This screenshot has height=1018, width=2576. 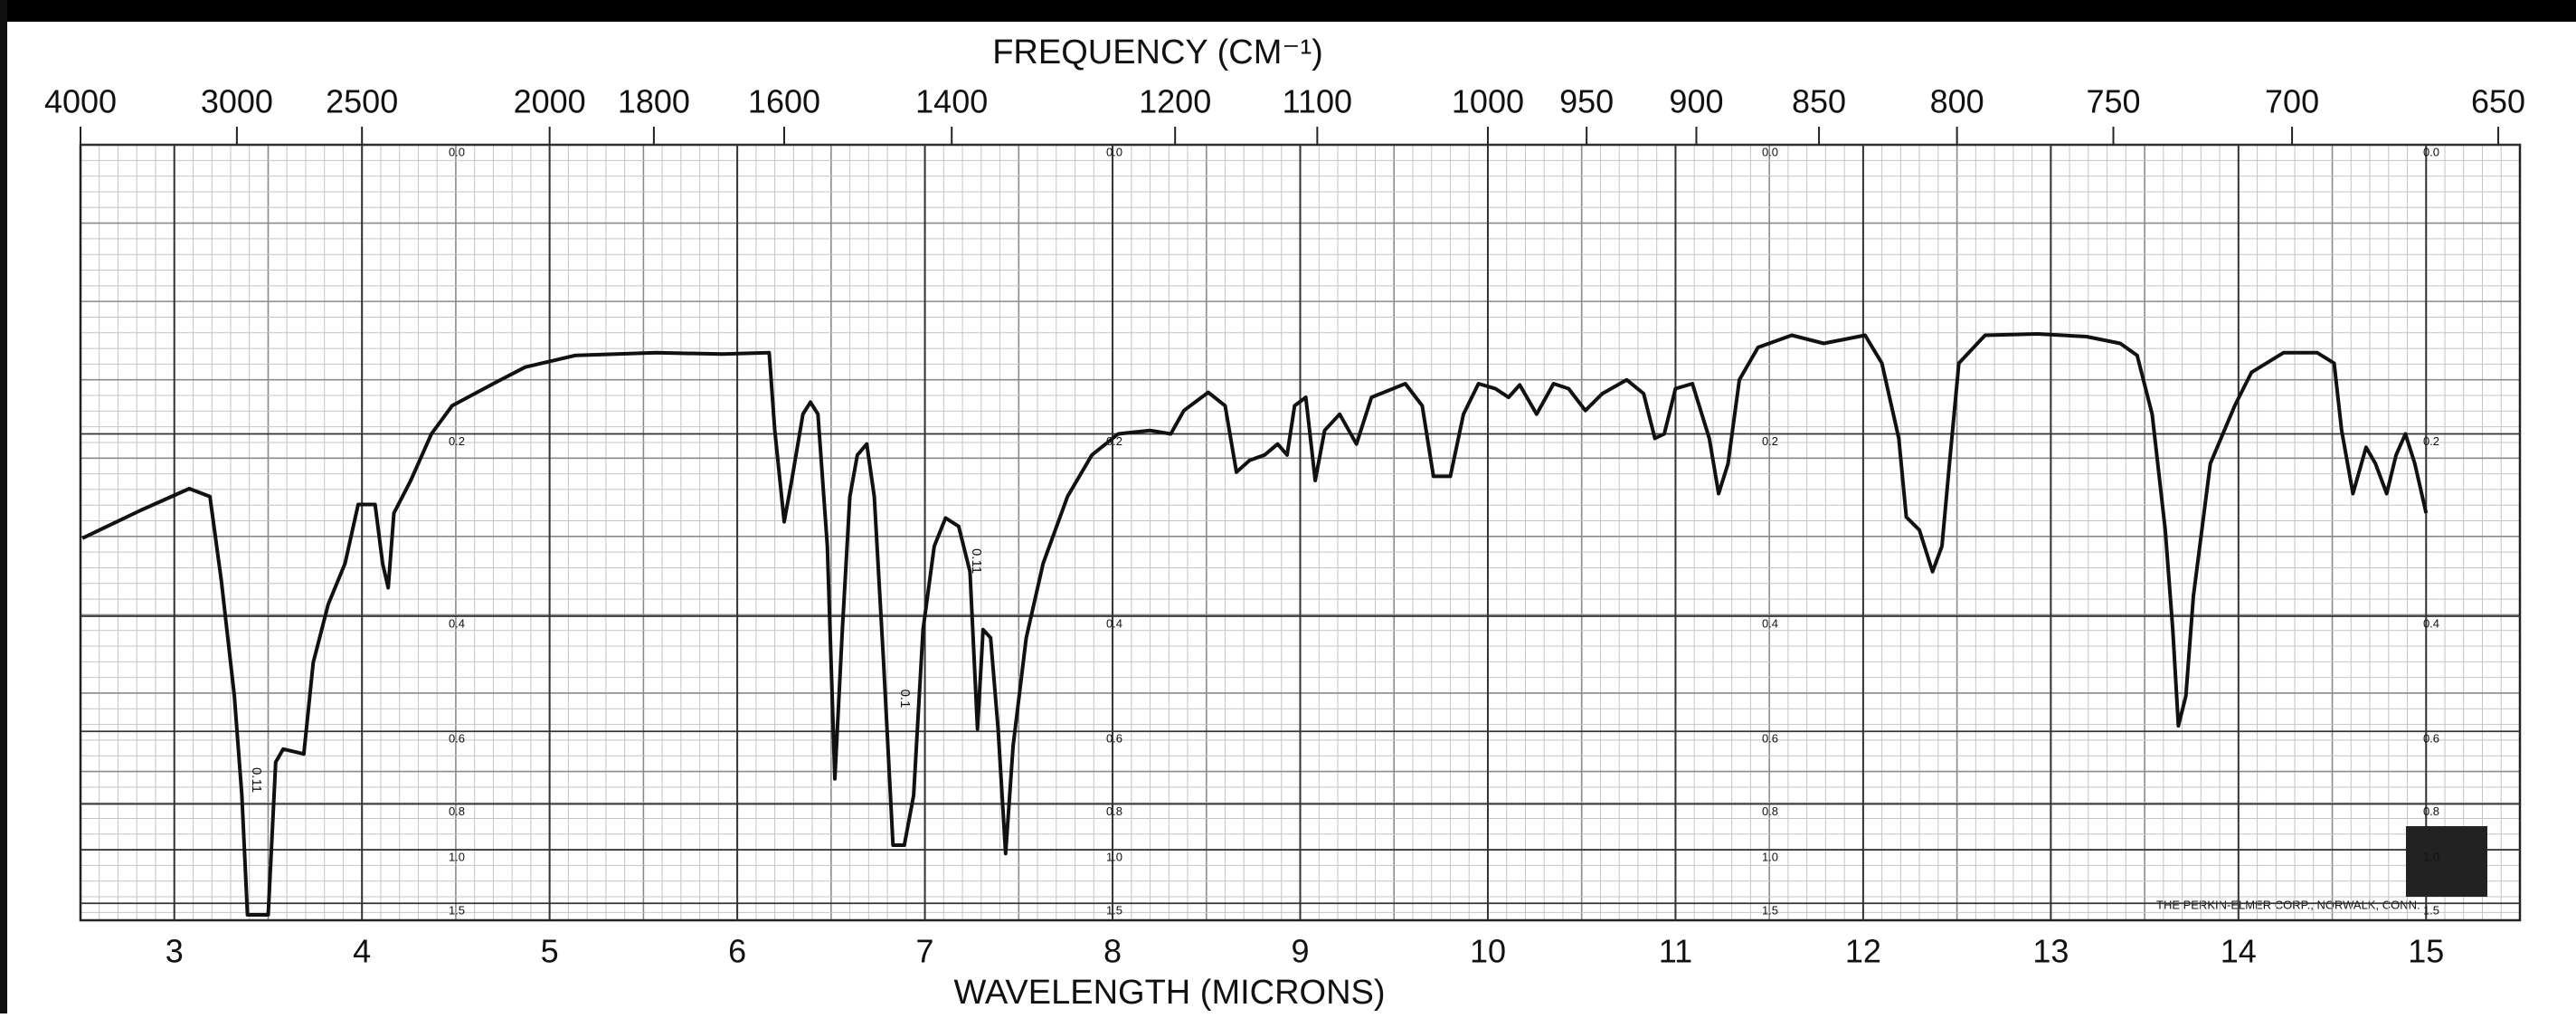 I want to click on x-tick-label: 11, so click(x=1676, y=951).